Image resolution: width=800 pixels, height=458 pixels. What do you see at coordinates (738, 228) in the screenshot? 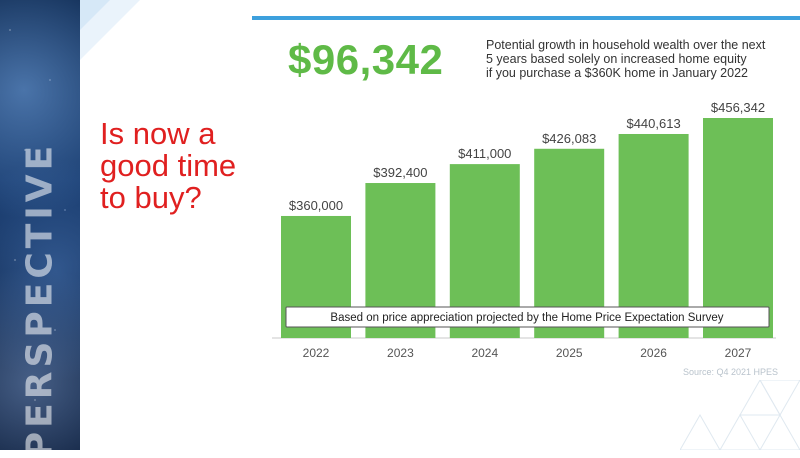
I see `bar-2027` at bounding box center [738, 228].